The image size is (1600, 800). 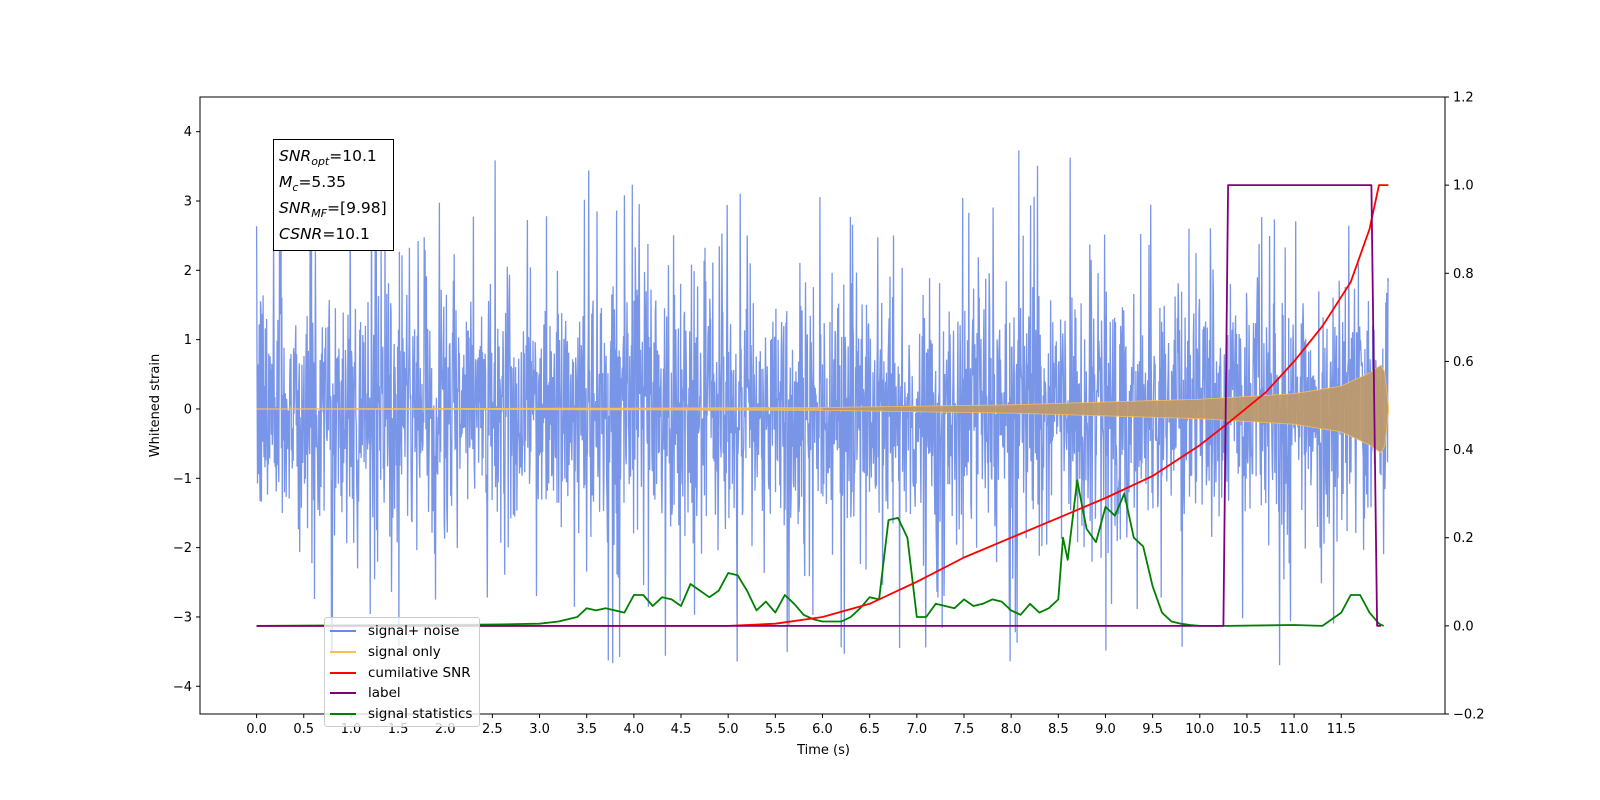 I want to click on x-tick-label: 3.5, so click(x=586, y=729).